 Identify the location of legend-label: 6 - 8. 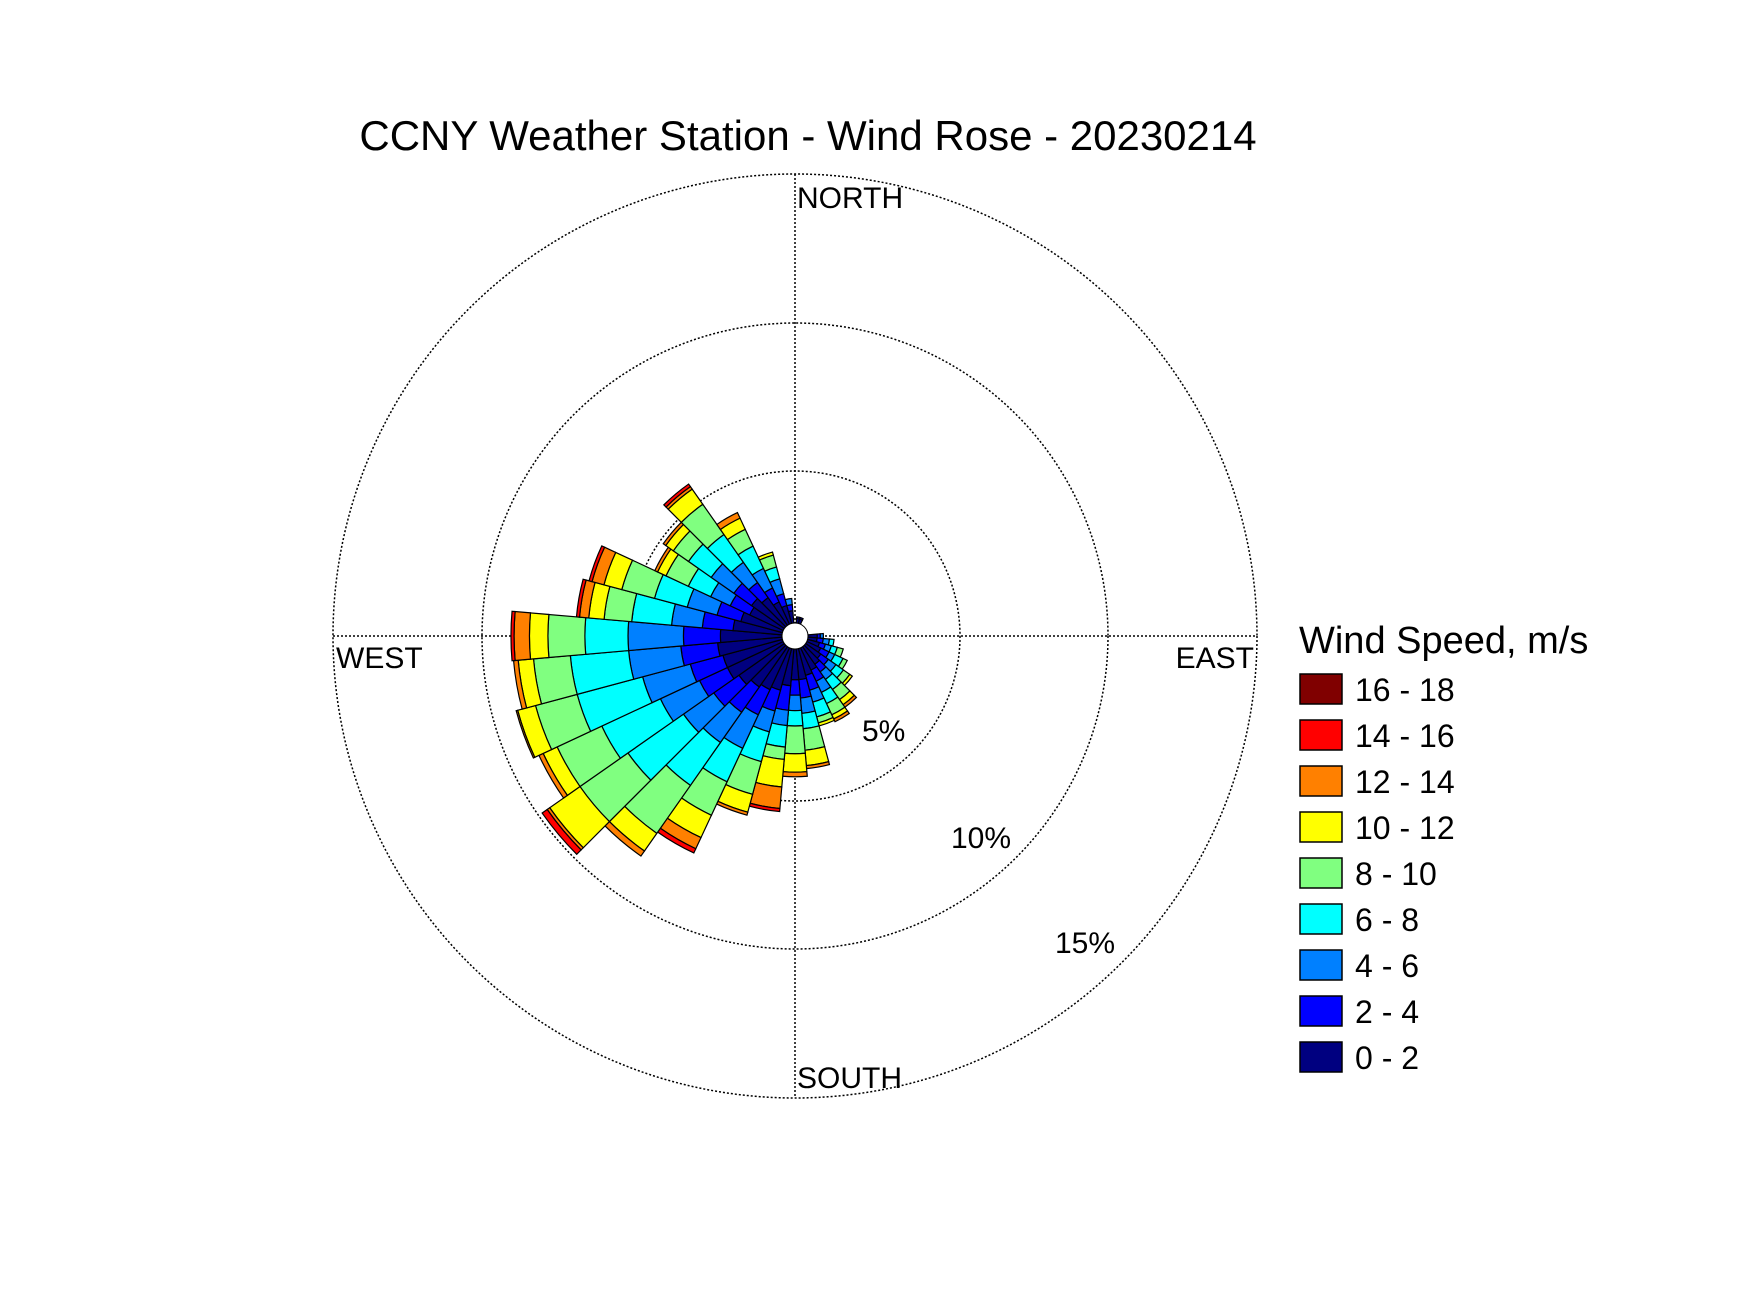
(1387, 920).